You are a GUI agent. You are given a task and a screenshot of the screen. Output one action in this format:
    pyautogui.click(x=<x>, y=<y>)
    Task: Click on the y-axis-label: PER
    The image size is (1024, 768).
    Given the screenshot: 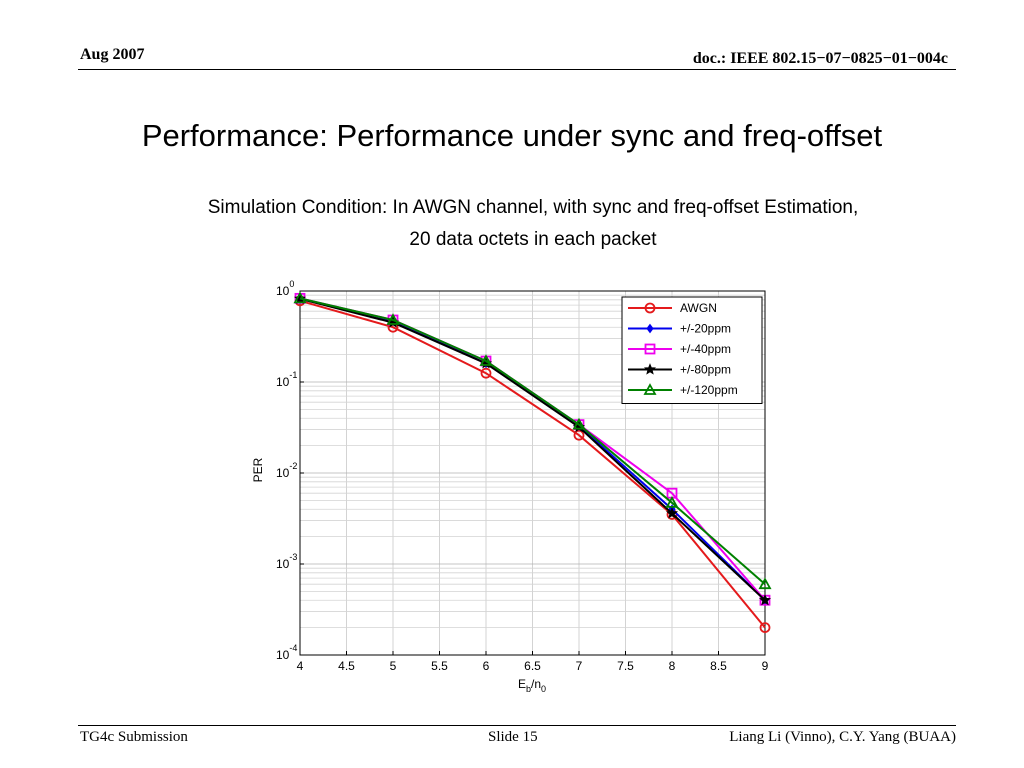 What is the action you would take?
    pyautogui.click(x=258, y=469)
    